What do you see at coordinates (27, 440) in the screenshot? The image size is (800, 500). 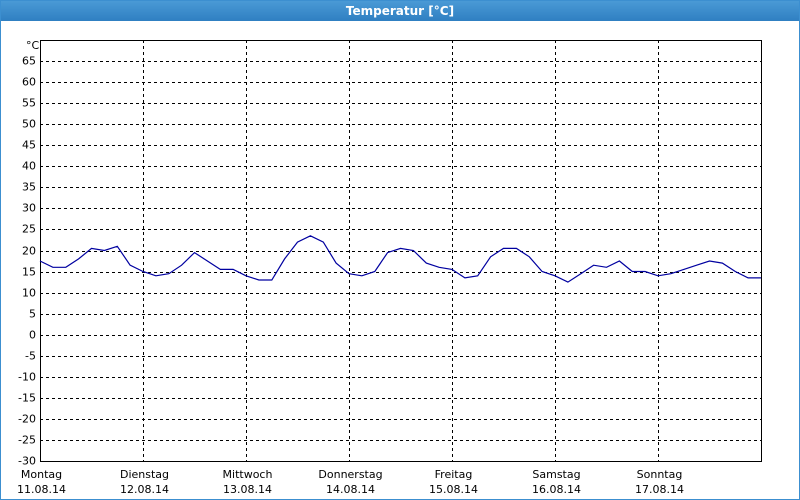 I see `y-tick-label: -25` at bounding box center [27, 440].